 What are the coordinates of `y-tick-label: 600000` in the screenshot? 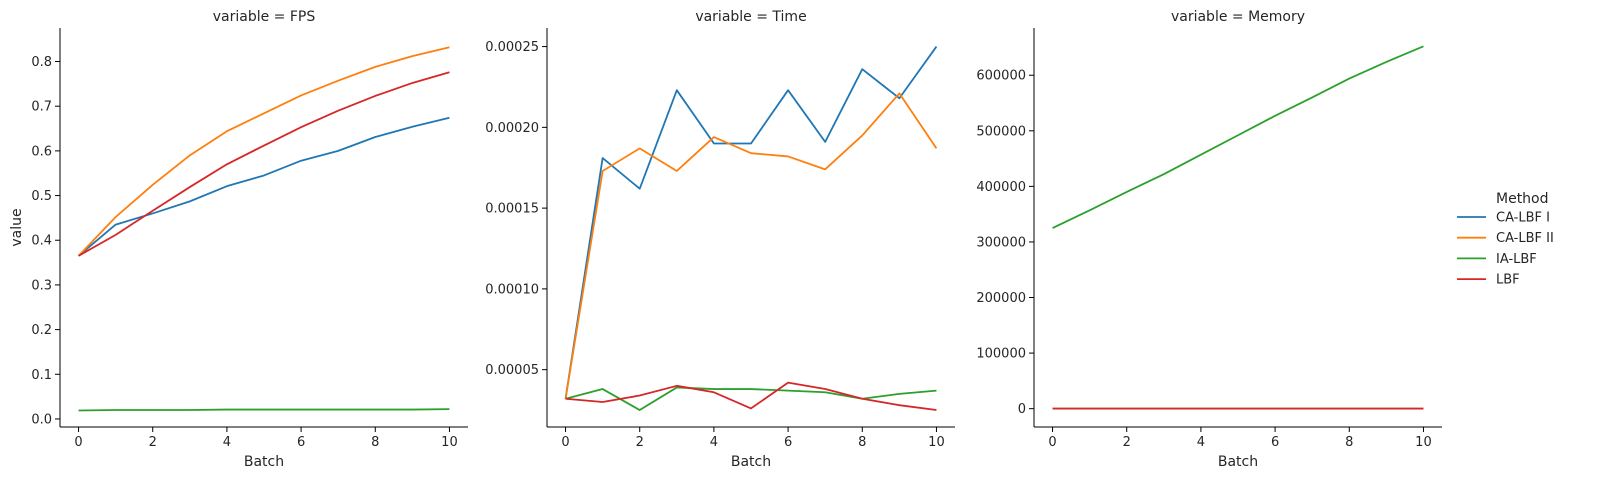 It's located at (1001, 76).